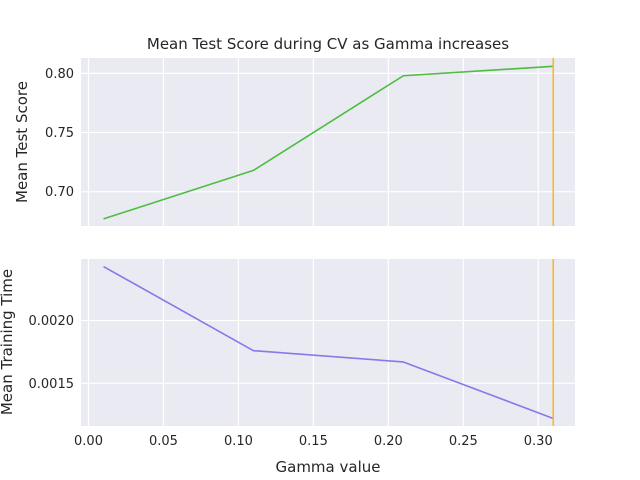 The height and width of the screenshot is (480, 640). I want to click on x-tick-label: 0.30, so click(538, 441).